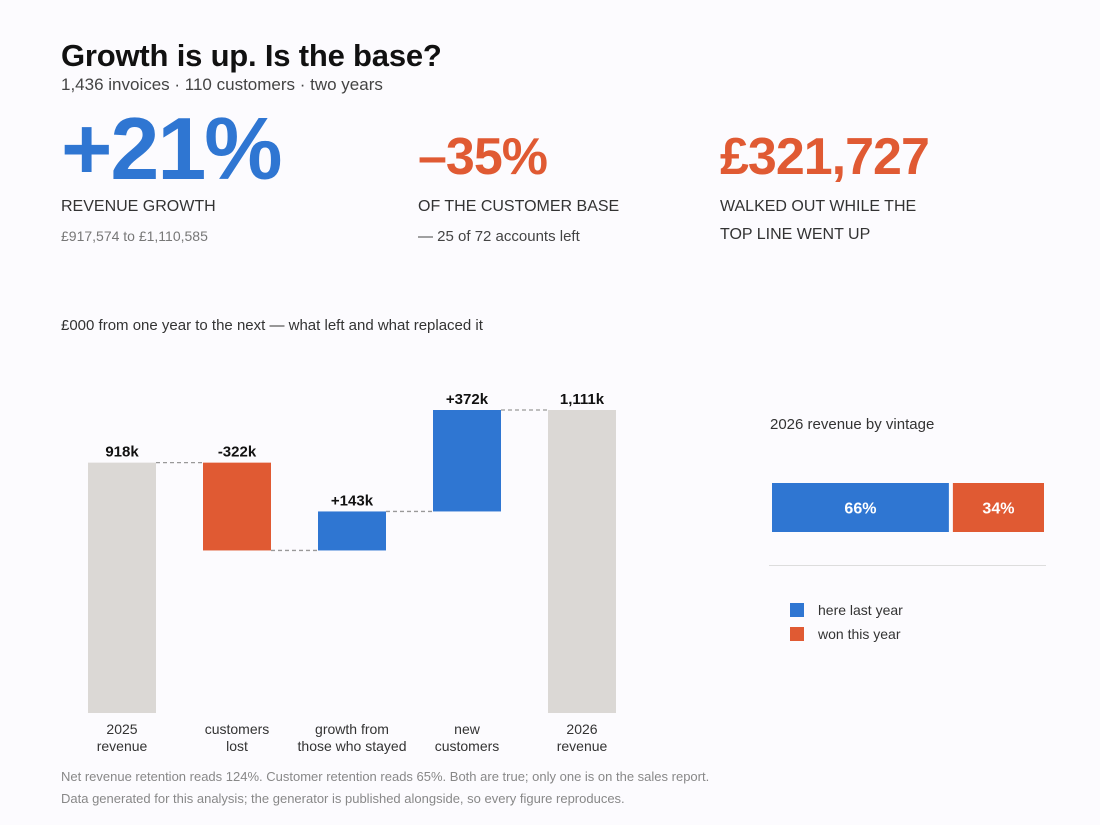 The width and height of the screenshot is (1100, 825). I want to click on page-title: Growth is up. Is the base?, so click(251, 55).